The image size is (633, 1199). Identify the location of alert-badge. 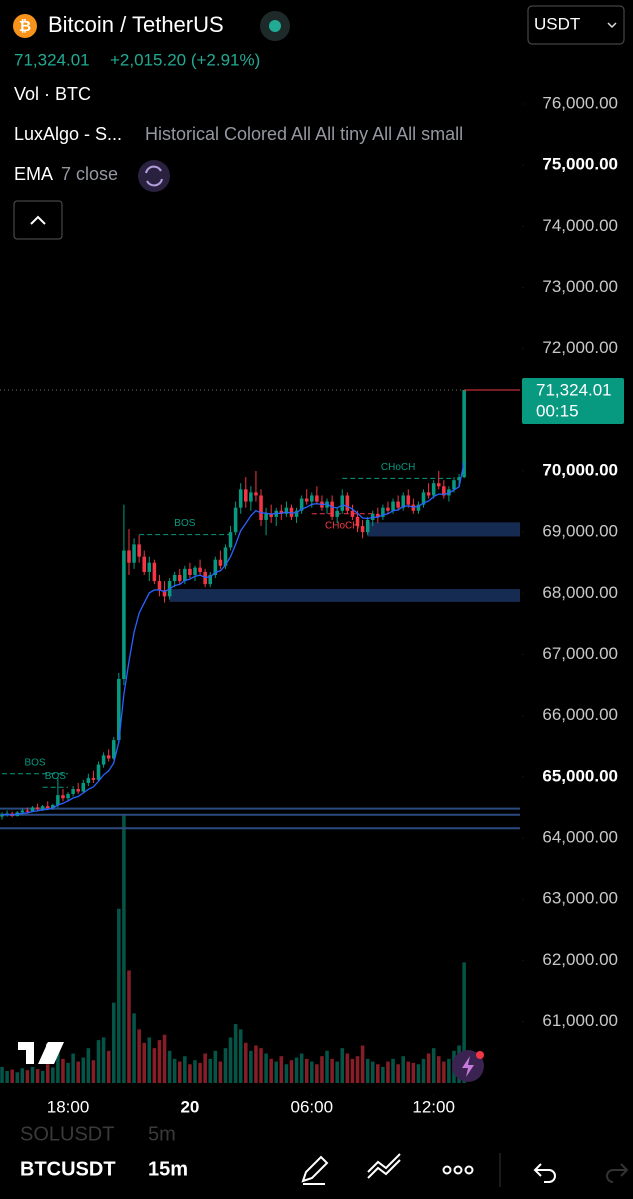
(480, 1055).